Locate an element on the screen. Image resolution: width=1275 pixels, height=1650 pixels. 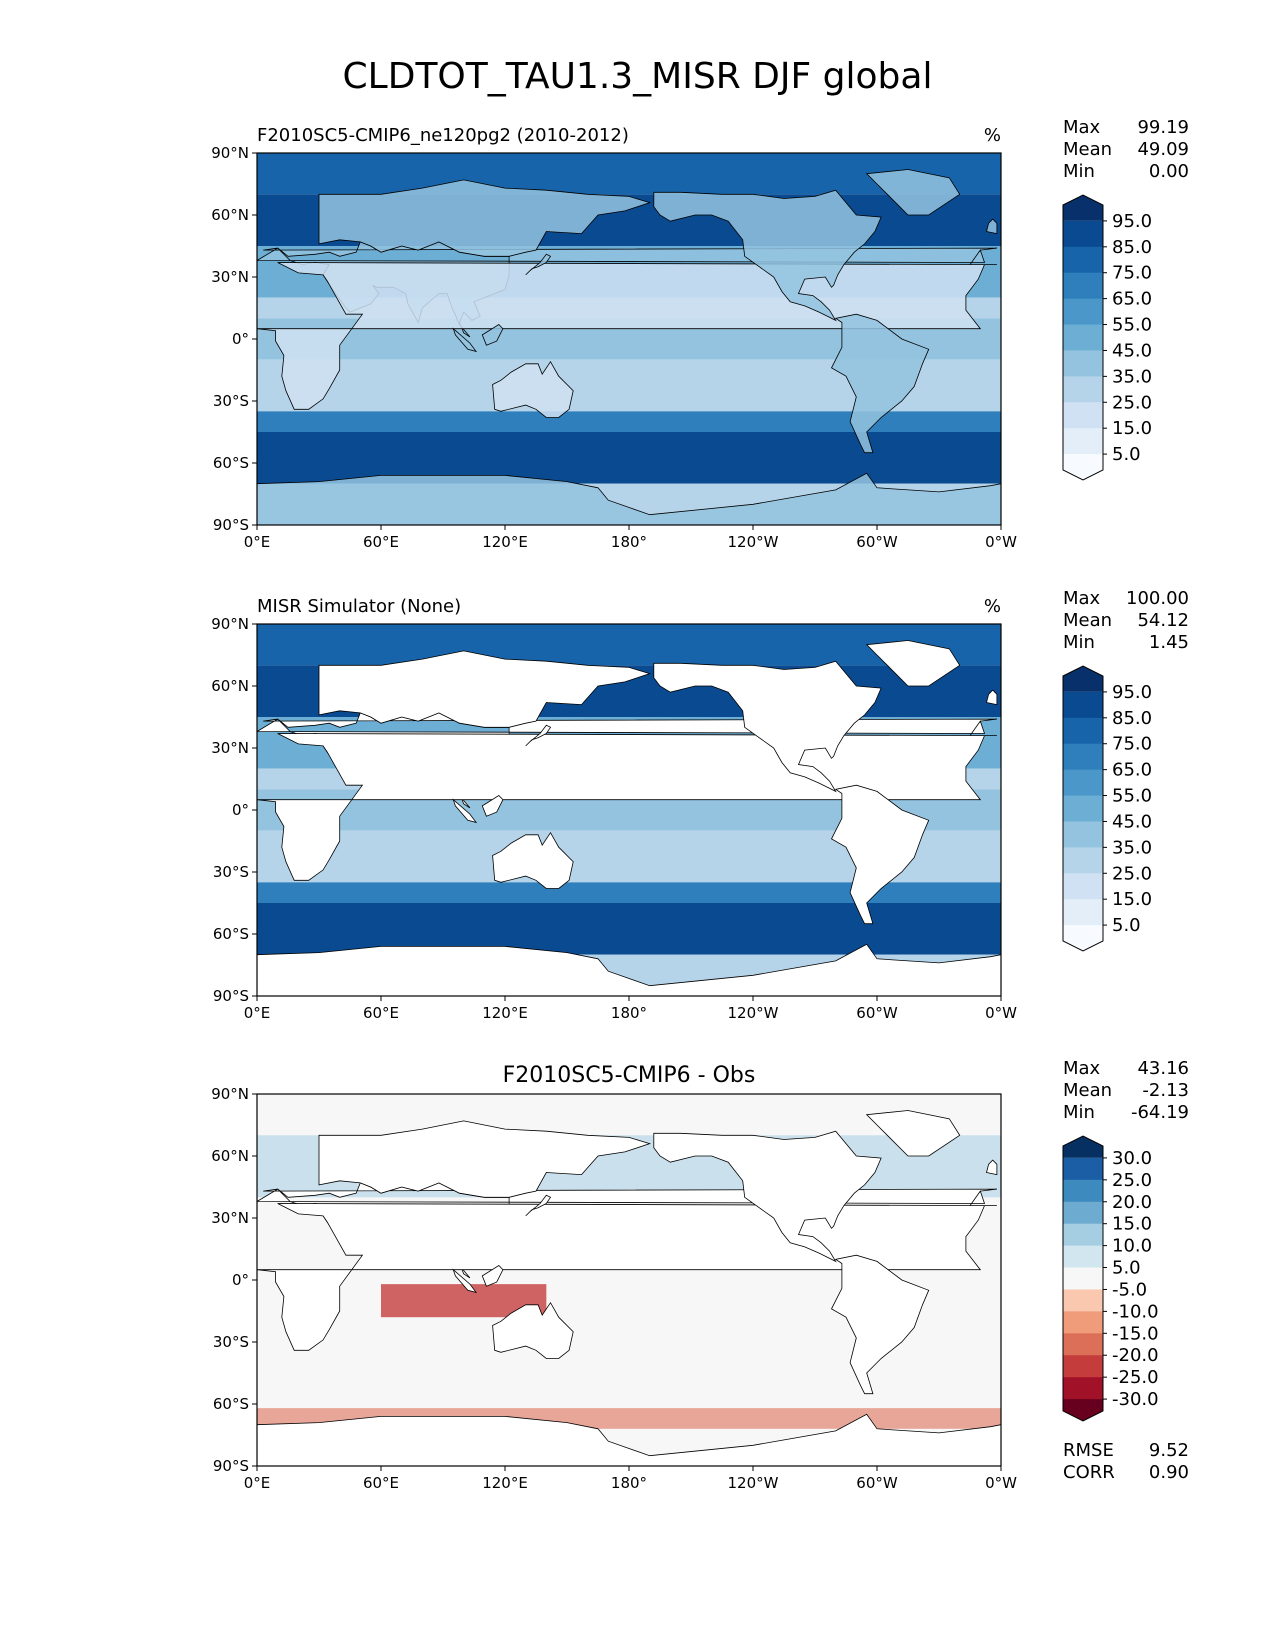
colorbar-label: -5.0 is located at coordinates (1129, 1289).